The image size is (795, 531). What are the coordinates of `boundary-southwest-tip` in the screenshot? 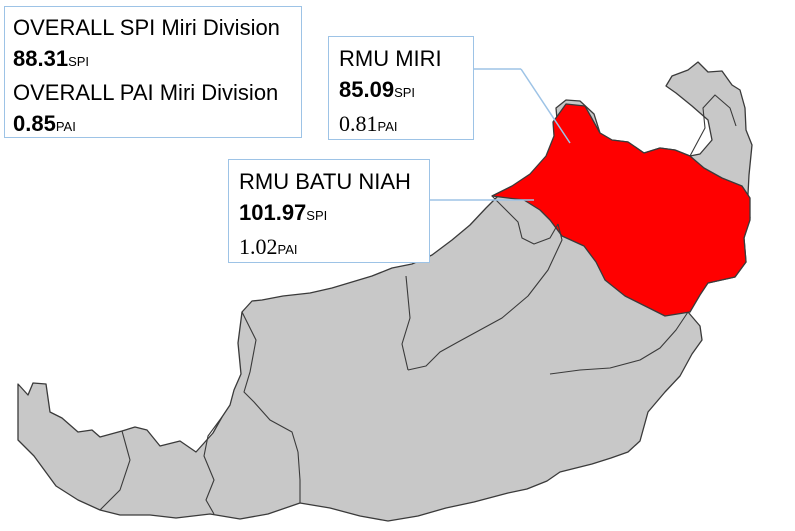 It's located at (115, 470).